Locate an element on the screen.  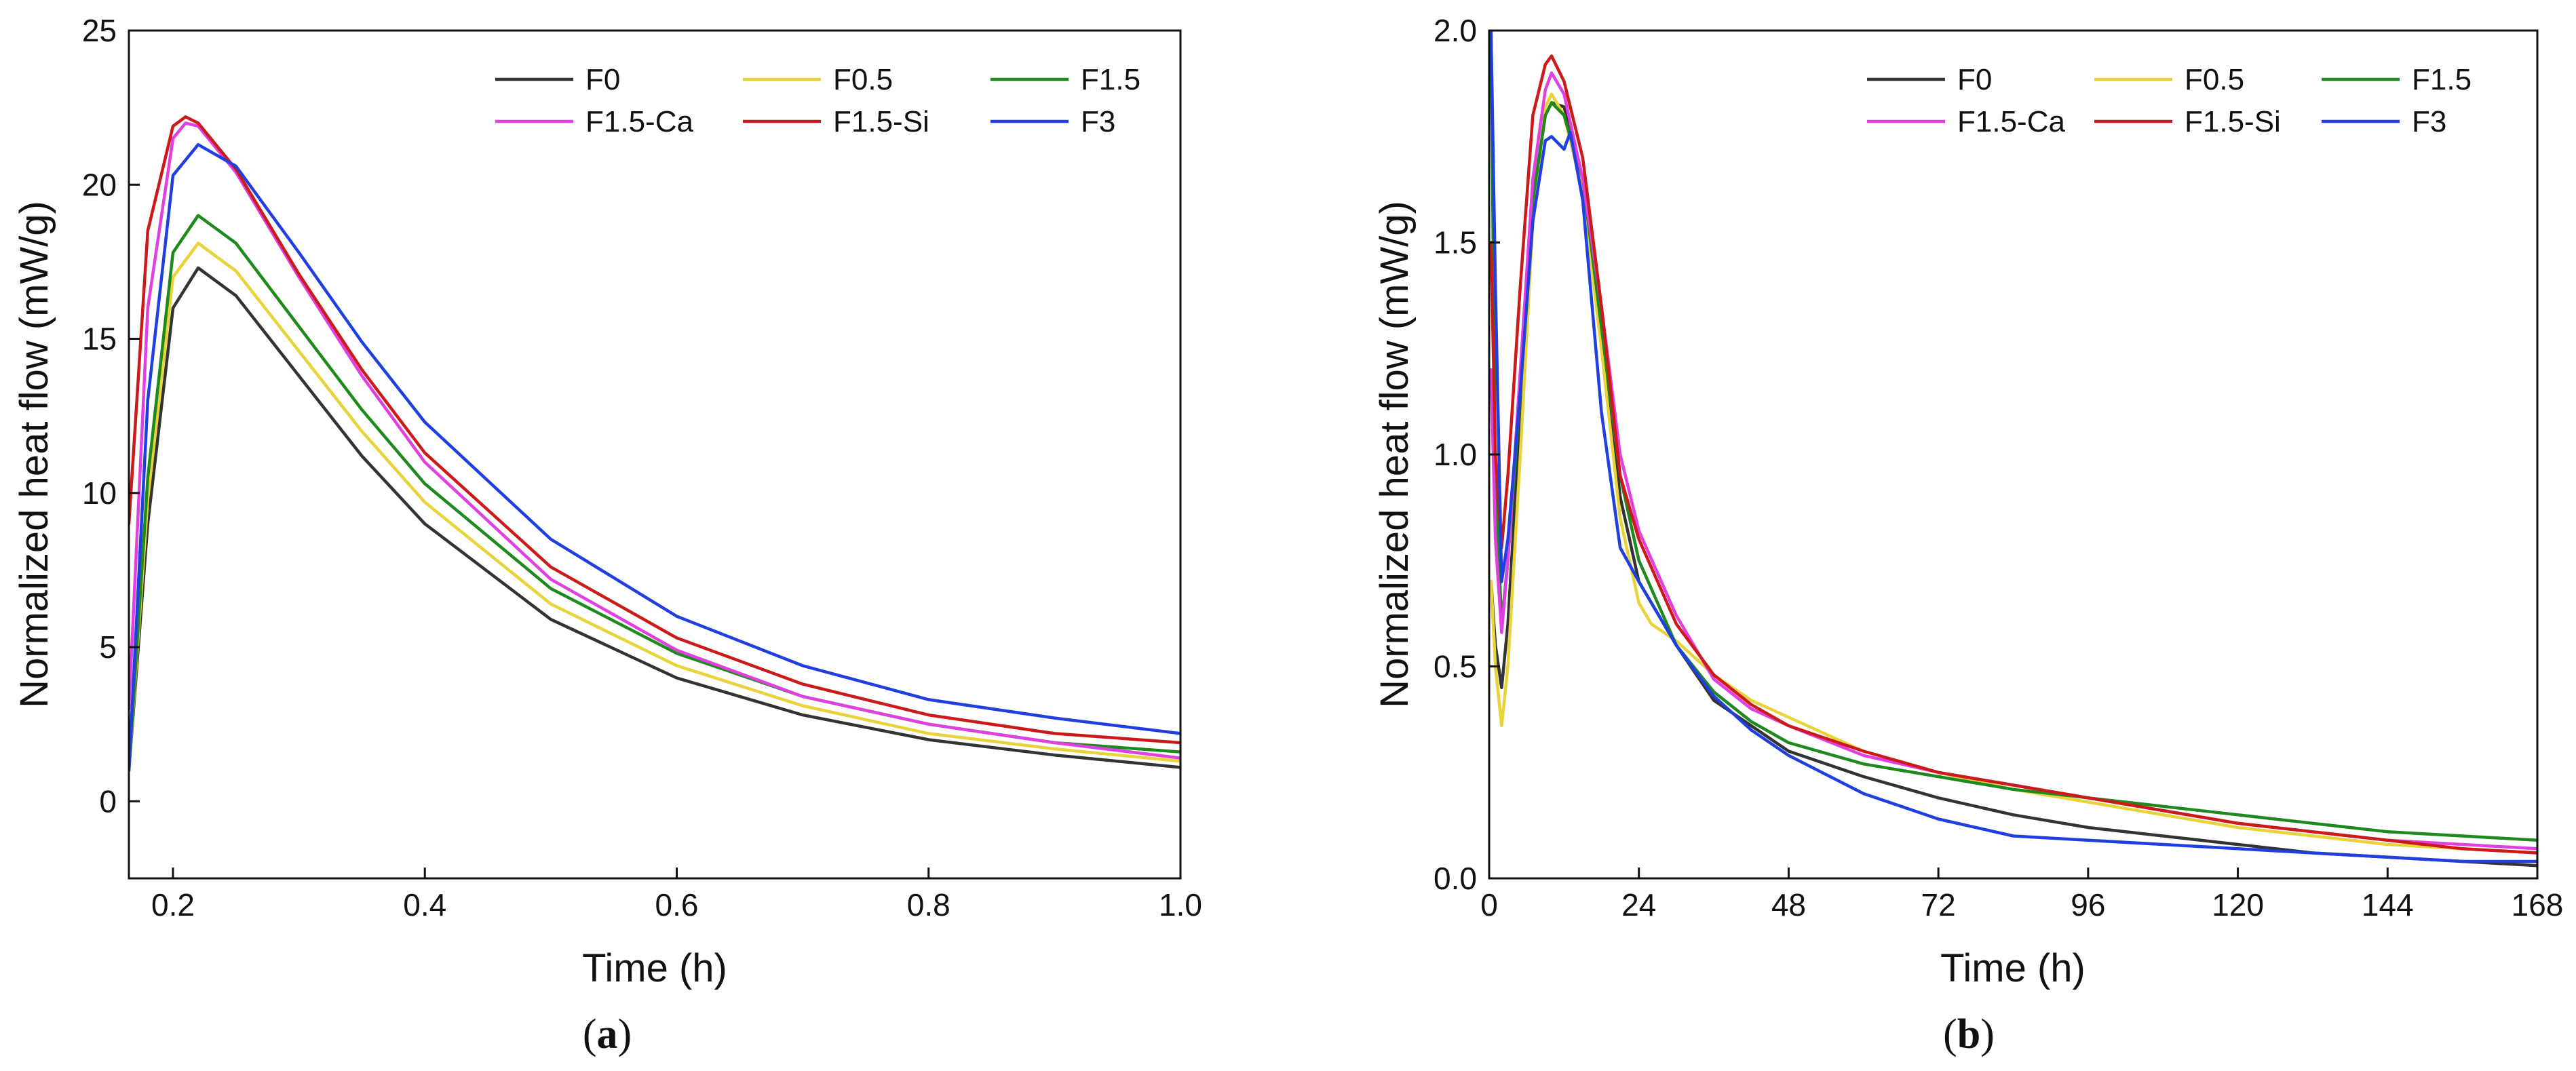
panel-a-legend-label-f0: F0 is located at coordinates (602, 79).